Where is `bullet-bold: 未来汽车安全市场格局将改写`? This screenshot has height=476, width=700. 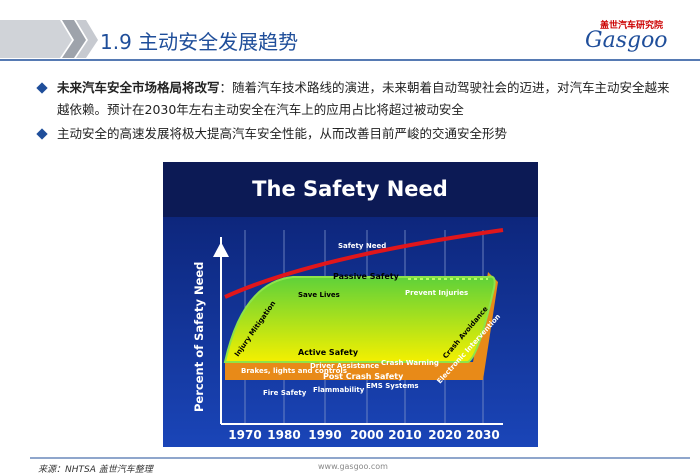
bullet-bold: 未来汽车安全市场格局将改写 is located at coordinates (138, 87).